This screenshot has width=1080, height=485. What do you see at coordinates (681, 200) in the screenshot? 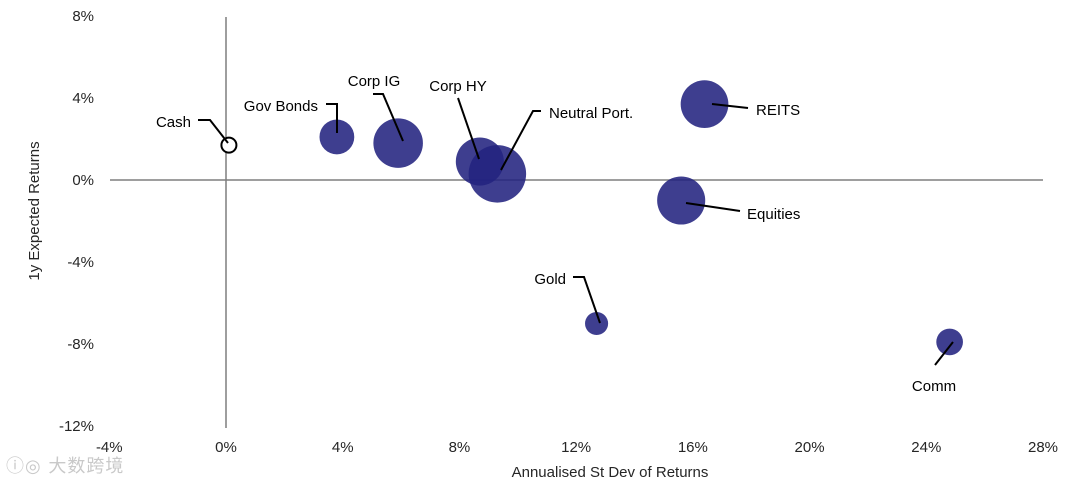
I see `bubble-equities` at bounding box center [681, 200].